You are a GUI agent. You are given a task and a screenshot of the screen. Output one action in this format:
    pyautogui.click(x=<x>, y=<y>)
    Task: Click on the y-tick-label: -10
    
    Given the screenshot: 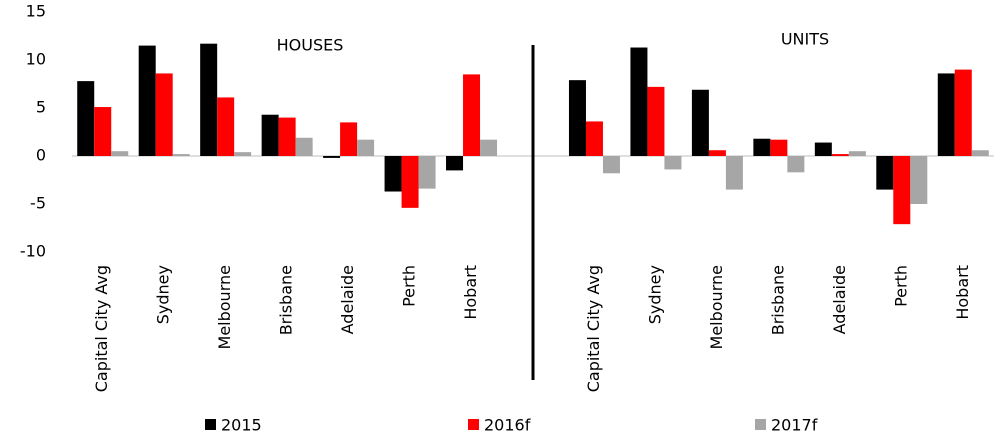 What is the action you would take?
    pyautogui.click(x=33, y=251)
    